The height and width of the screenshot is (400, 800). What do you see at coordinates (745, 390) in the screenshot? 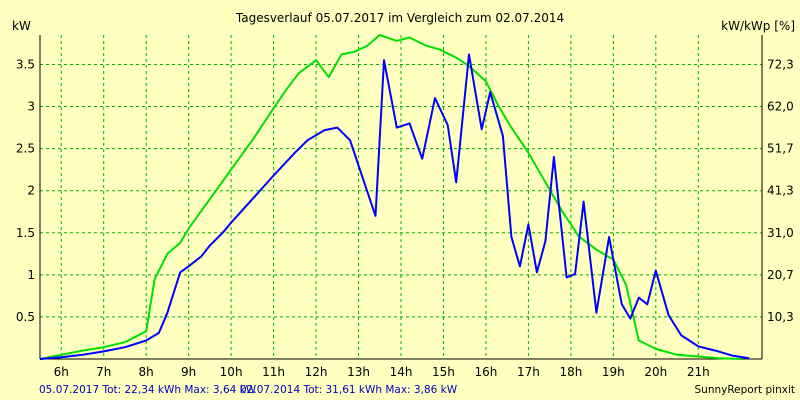
I see `footer-brand: SunnyReport pinxit` at bounding box center [745, 390].